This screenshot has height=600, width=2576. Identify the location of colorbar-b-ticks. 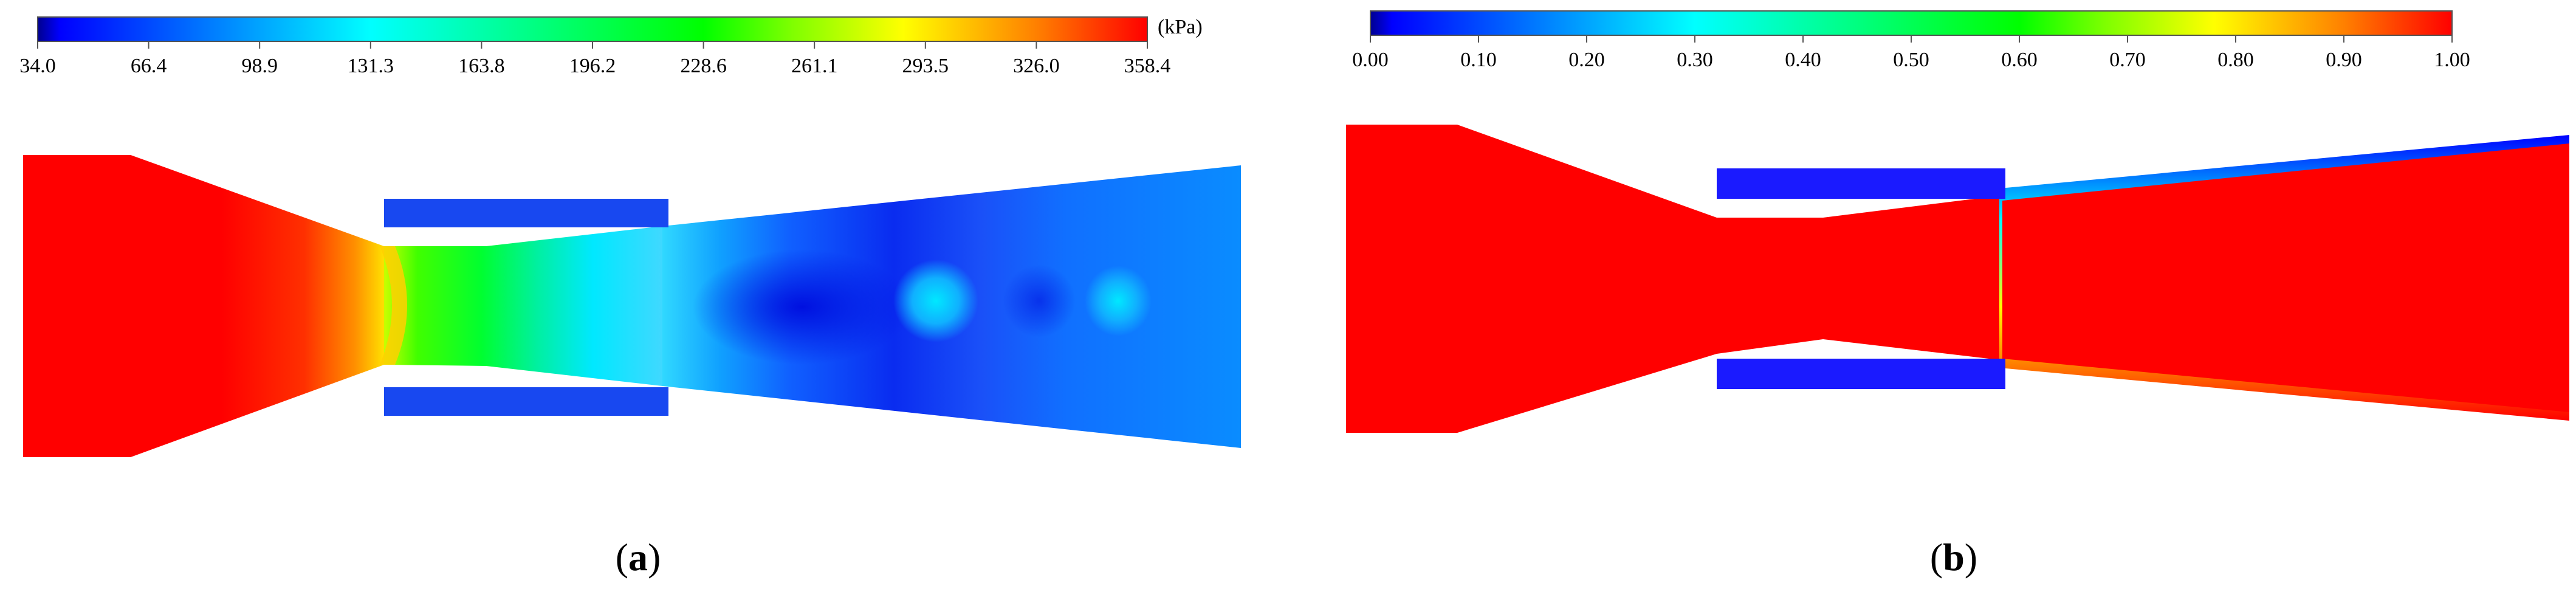
(1911, 39).